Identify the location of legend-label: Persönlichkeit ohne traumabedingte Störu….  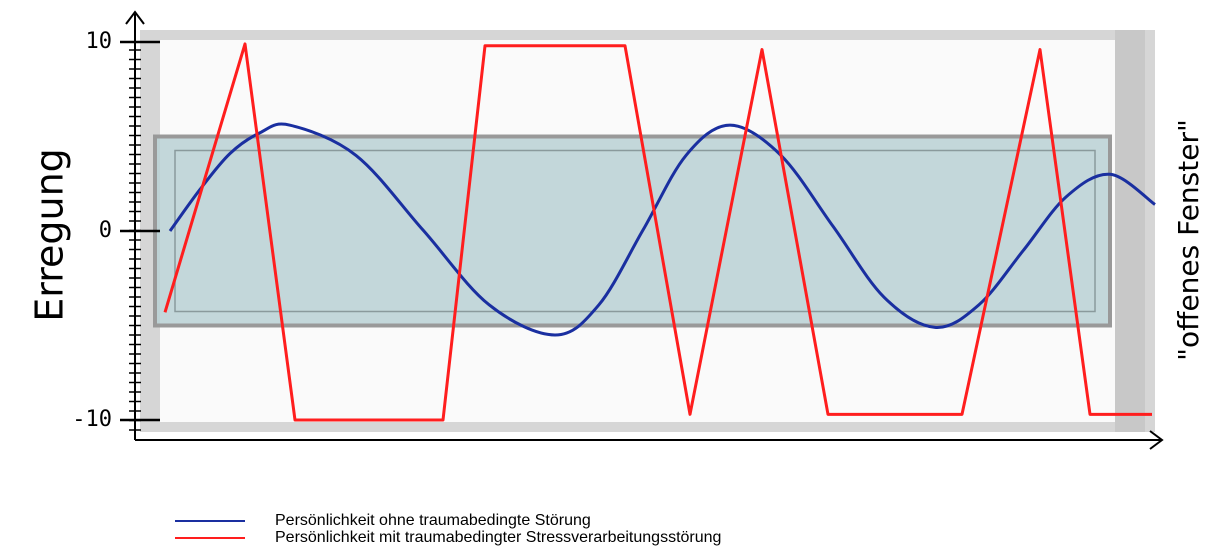
(433, 520).